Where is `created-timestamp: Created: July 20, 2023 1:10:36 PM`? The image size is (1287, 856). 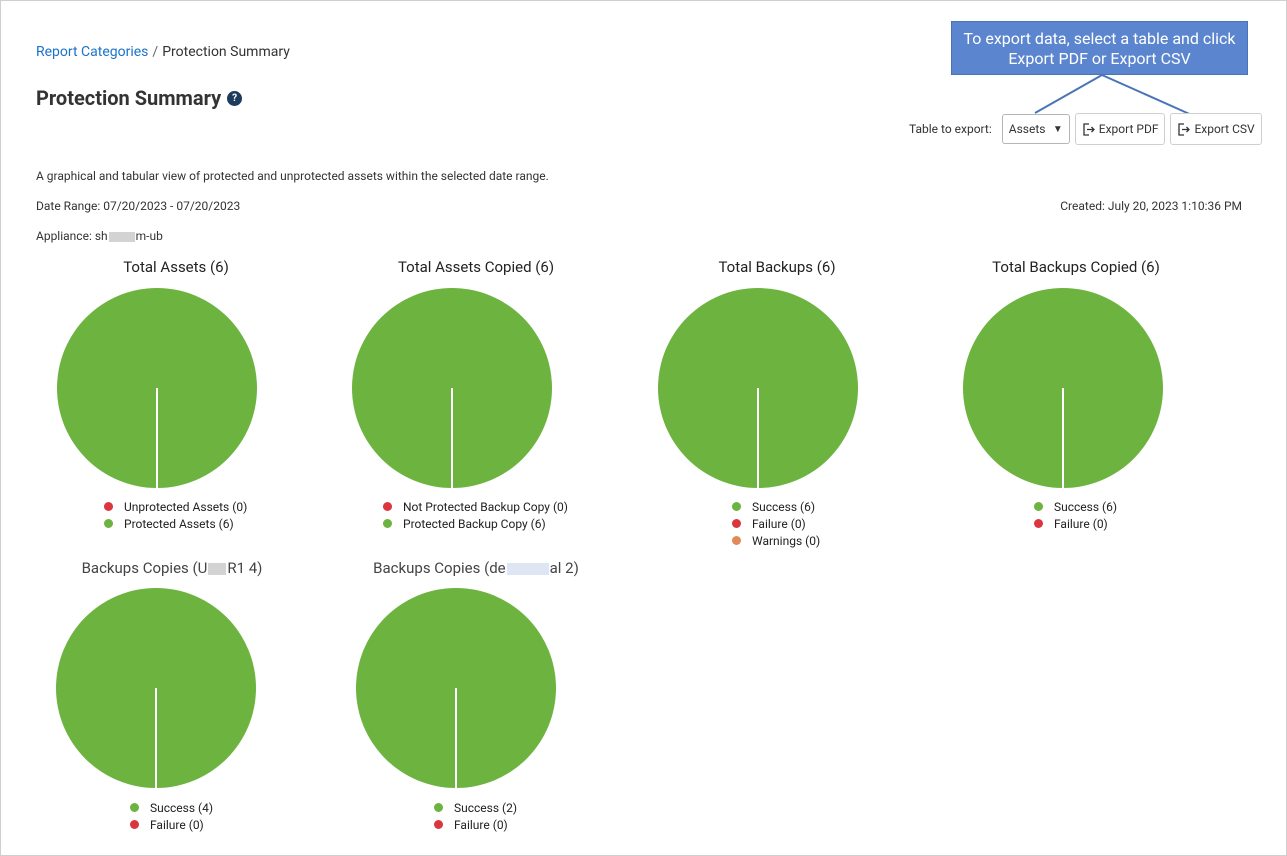
created-timestamp: Created: July 20, 2023 1:10:36 PM is located at coordinates (1151, 206).